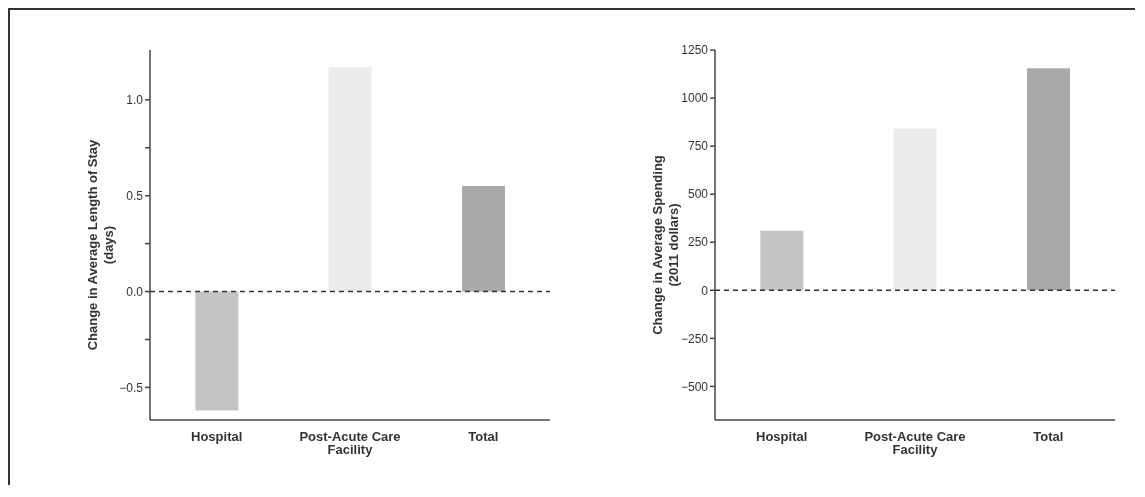  Describe the element at coordinates (694, 338) in the screenshot. I see `y-tick-label: −250` at that location.